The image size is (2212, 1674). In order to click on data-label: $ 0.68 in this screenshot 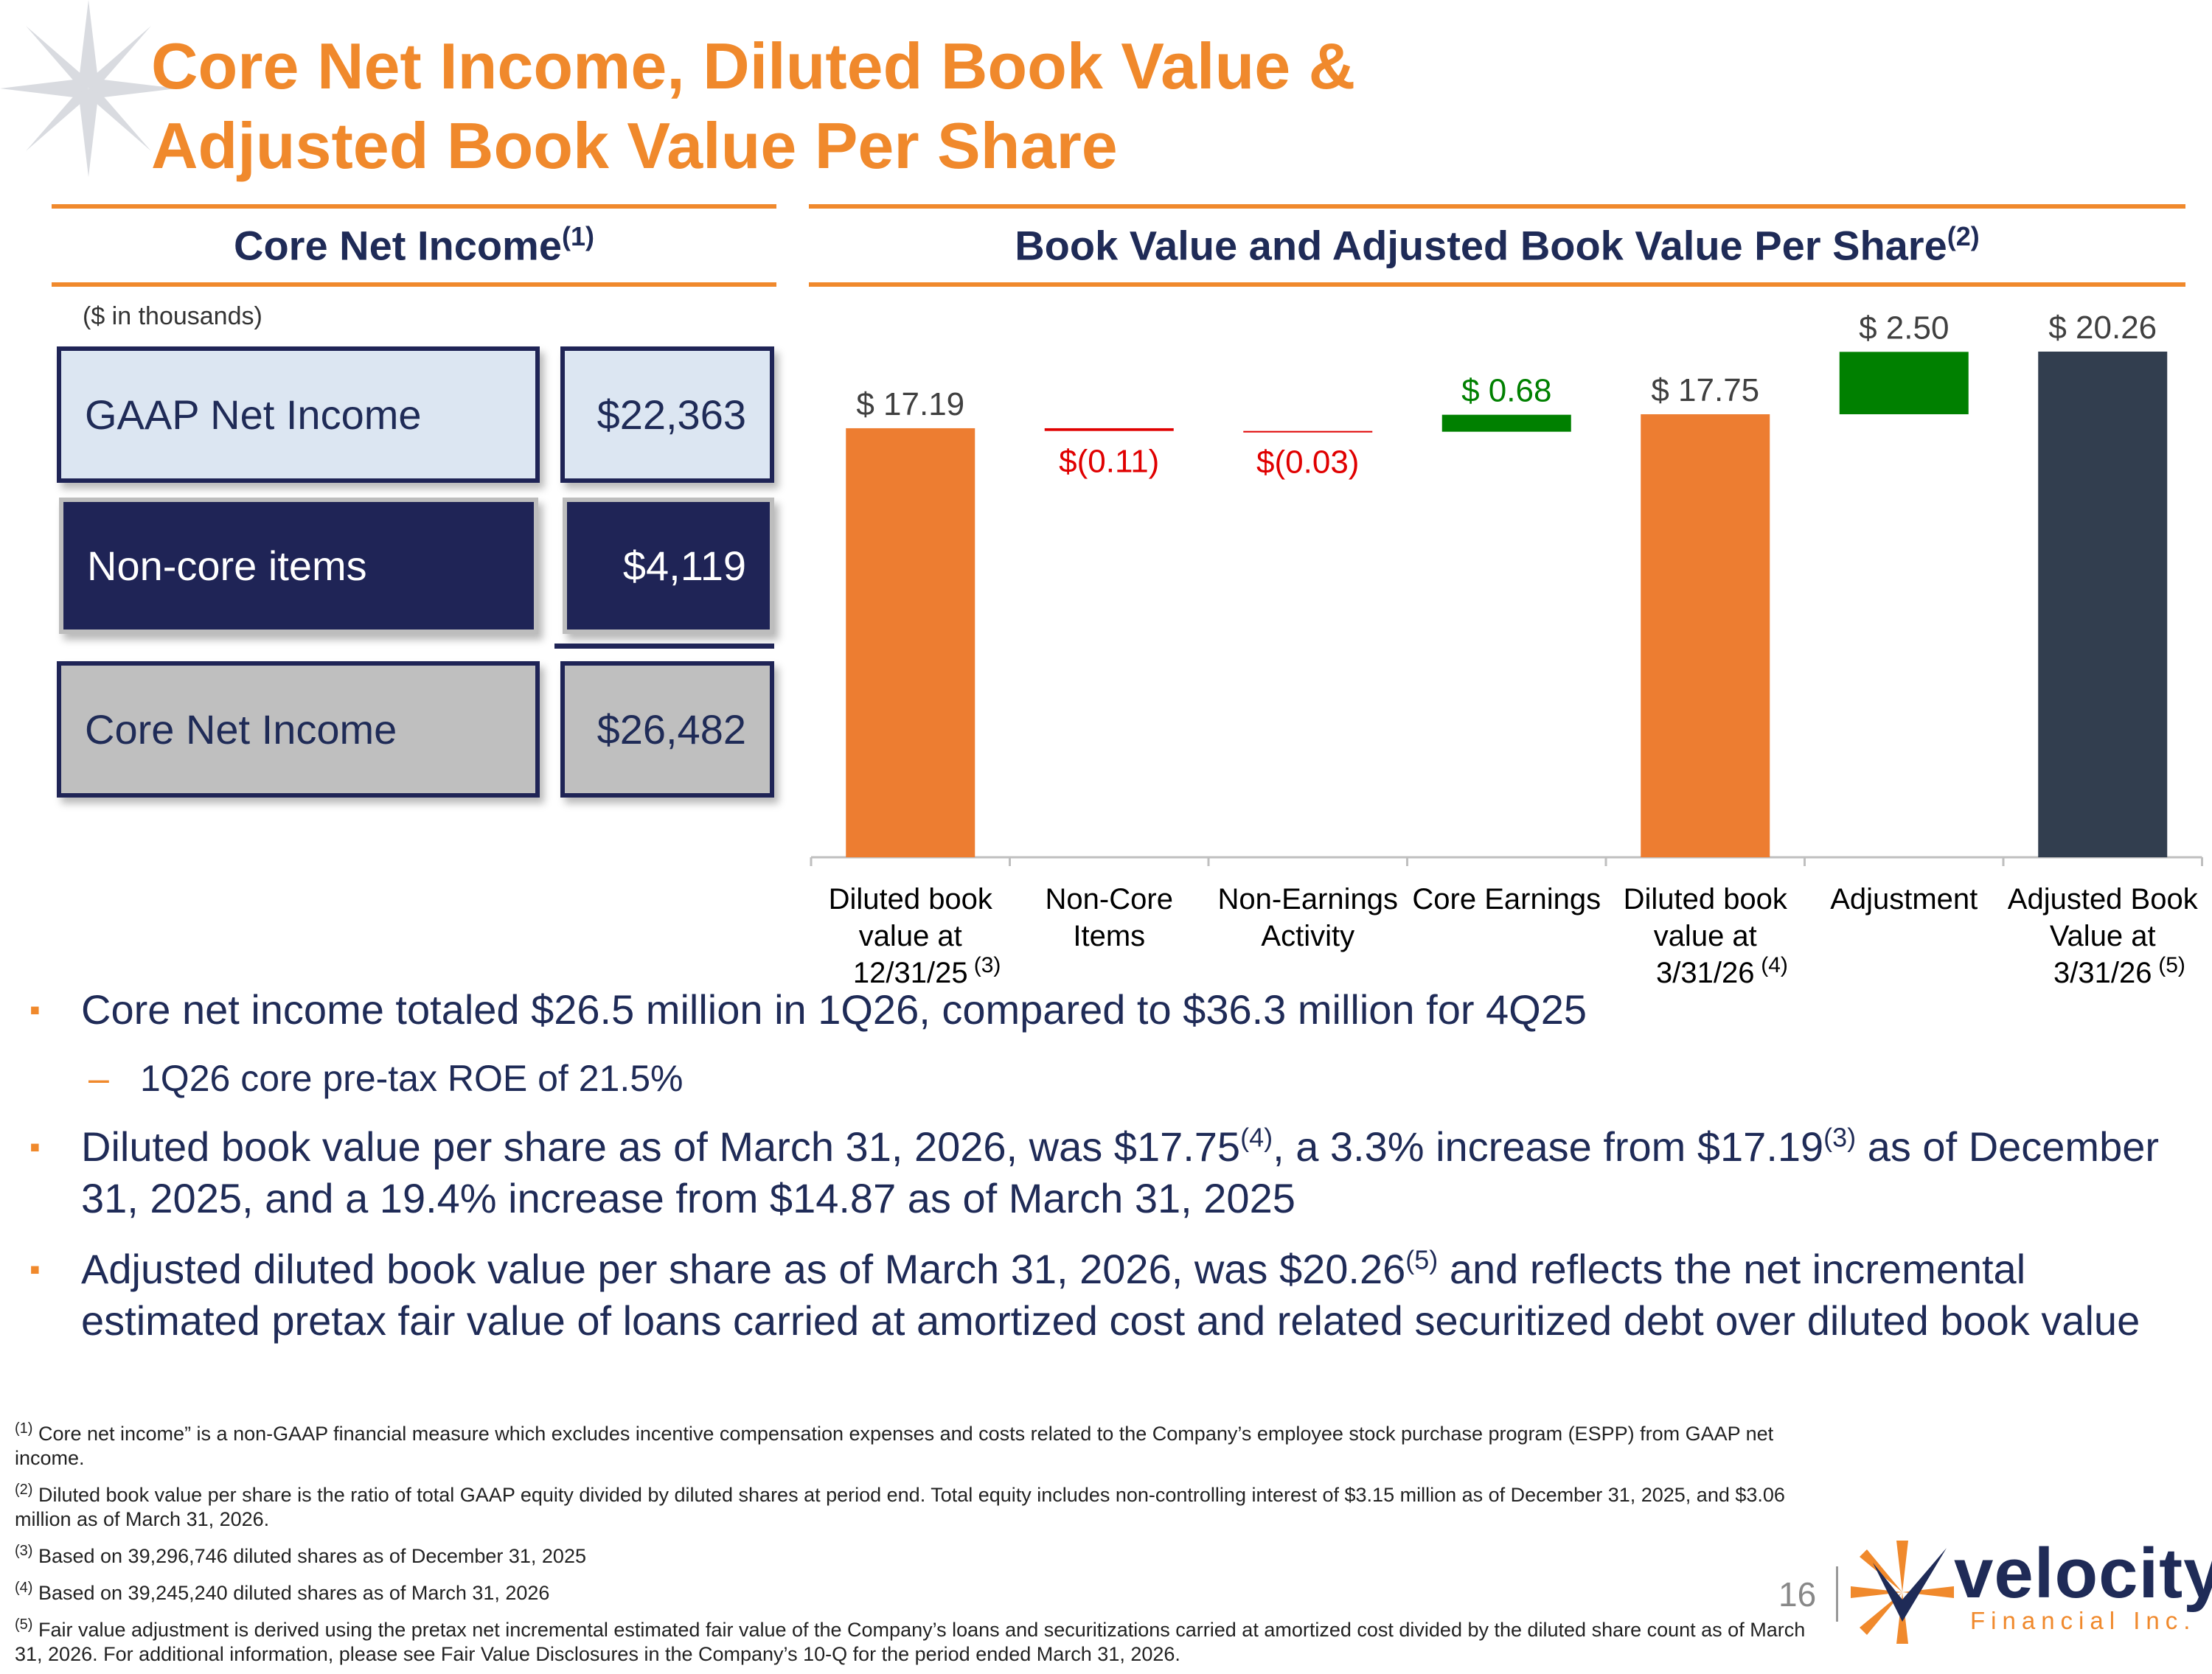, I will do `click(1506, 391)`.